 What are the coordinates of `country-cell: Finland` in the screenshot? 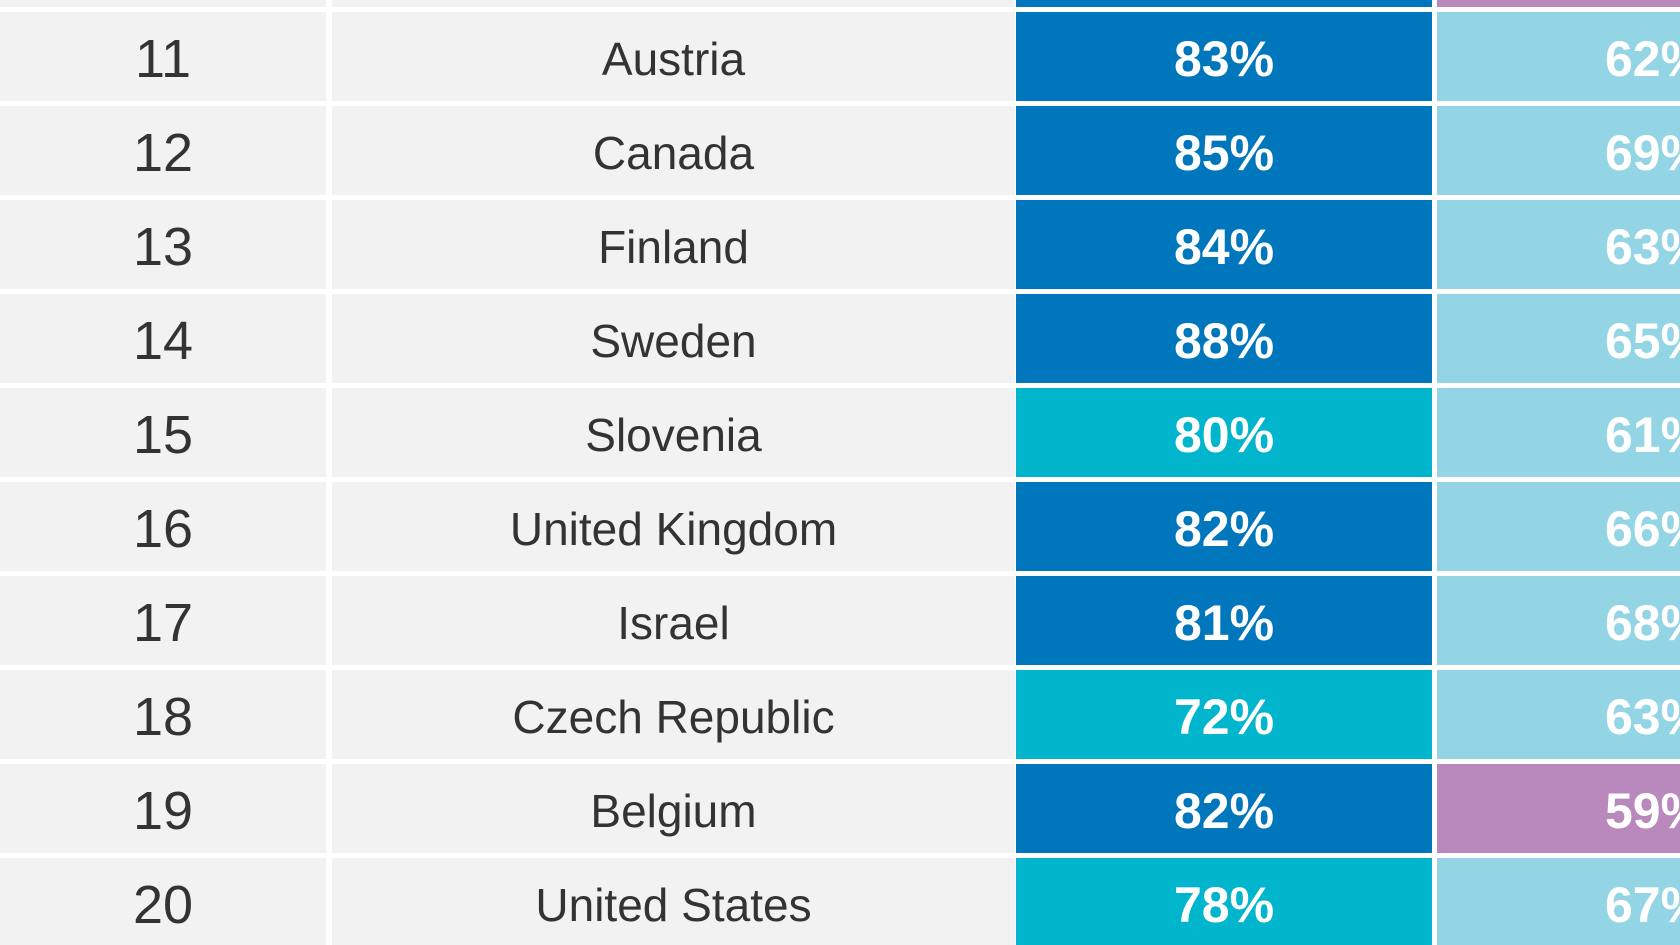 It's located at (673, 244).